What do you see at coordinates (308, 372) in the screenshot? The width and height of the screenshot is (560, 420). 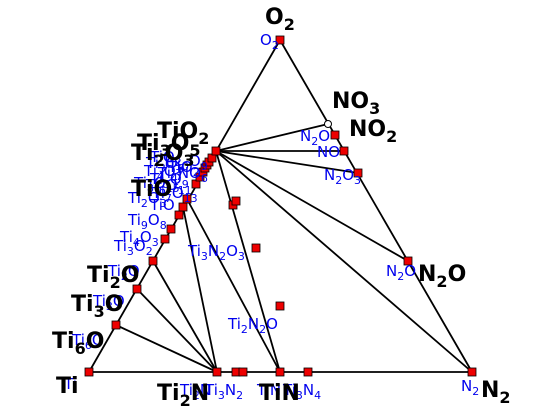 I see `marker-ti3n4` at bounding box center [308, 372].